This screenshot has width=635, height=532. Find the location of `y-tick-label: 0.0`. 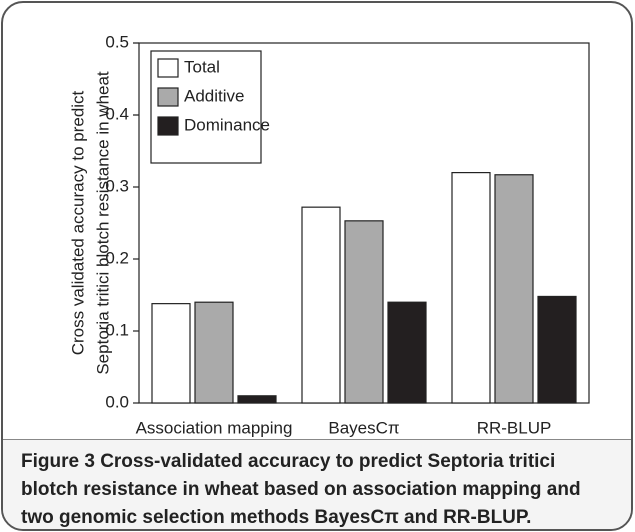

y-tick-label: 0.0 is located at coordinates (117, 401).